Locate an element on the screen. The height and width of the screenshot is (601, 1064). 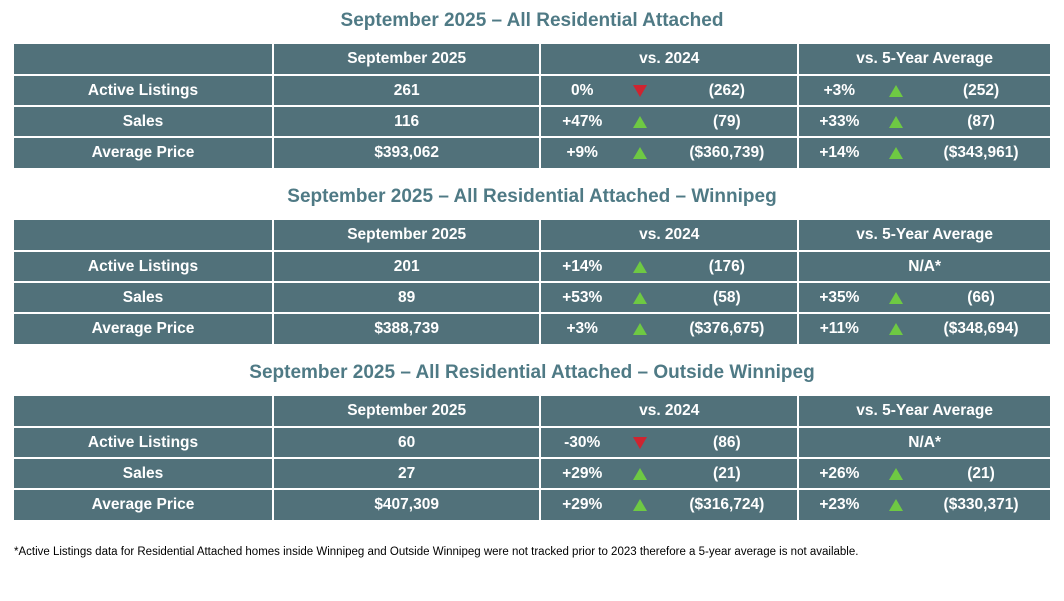
current-value: $393,062 is located at coordinates (406, 152).